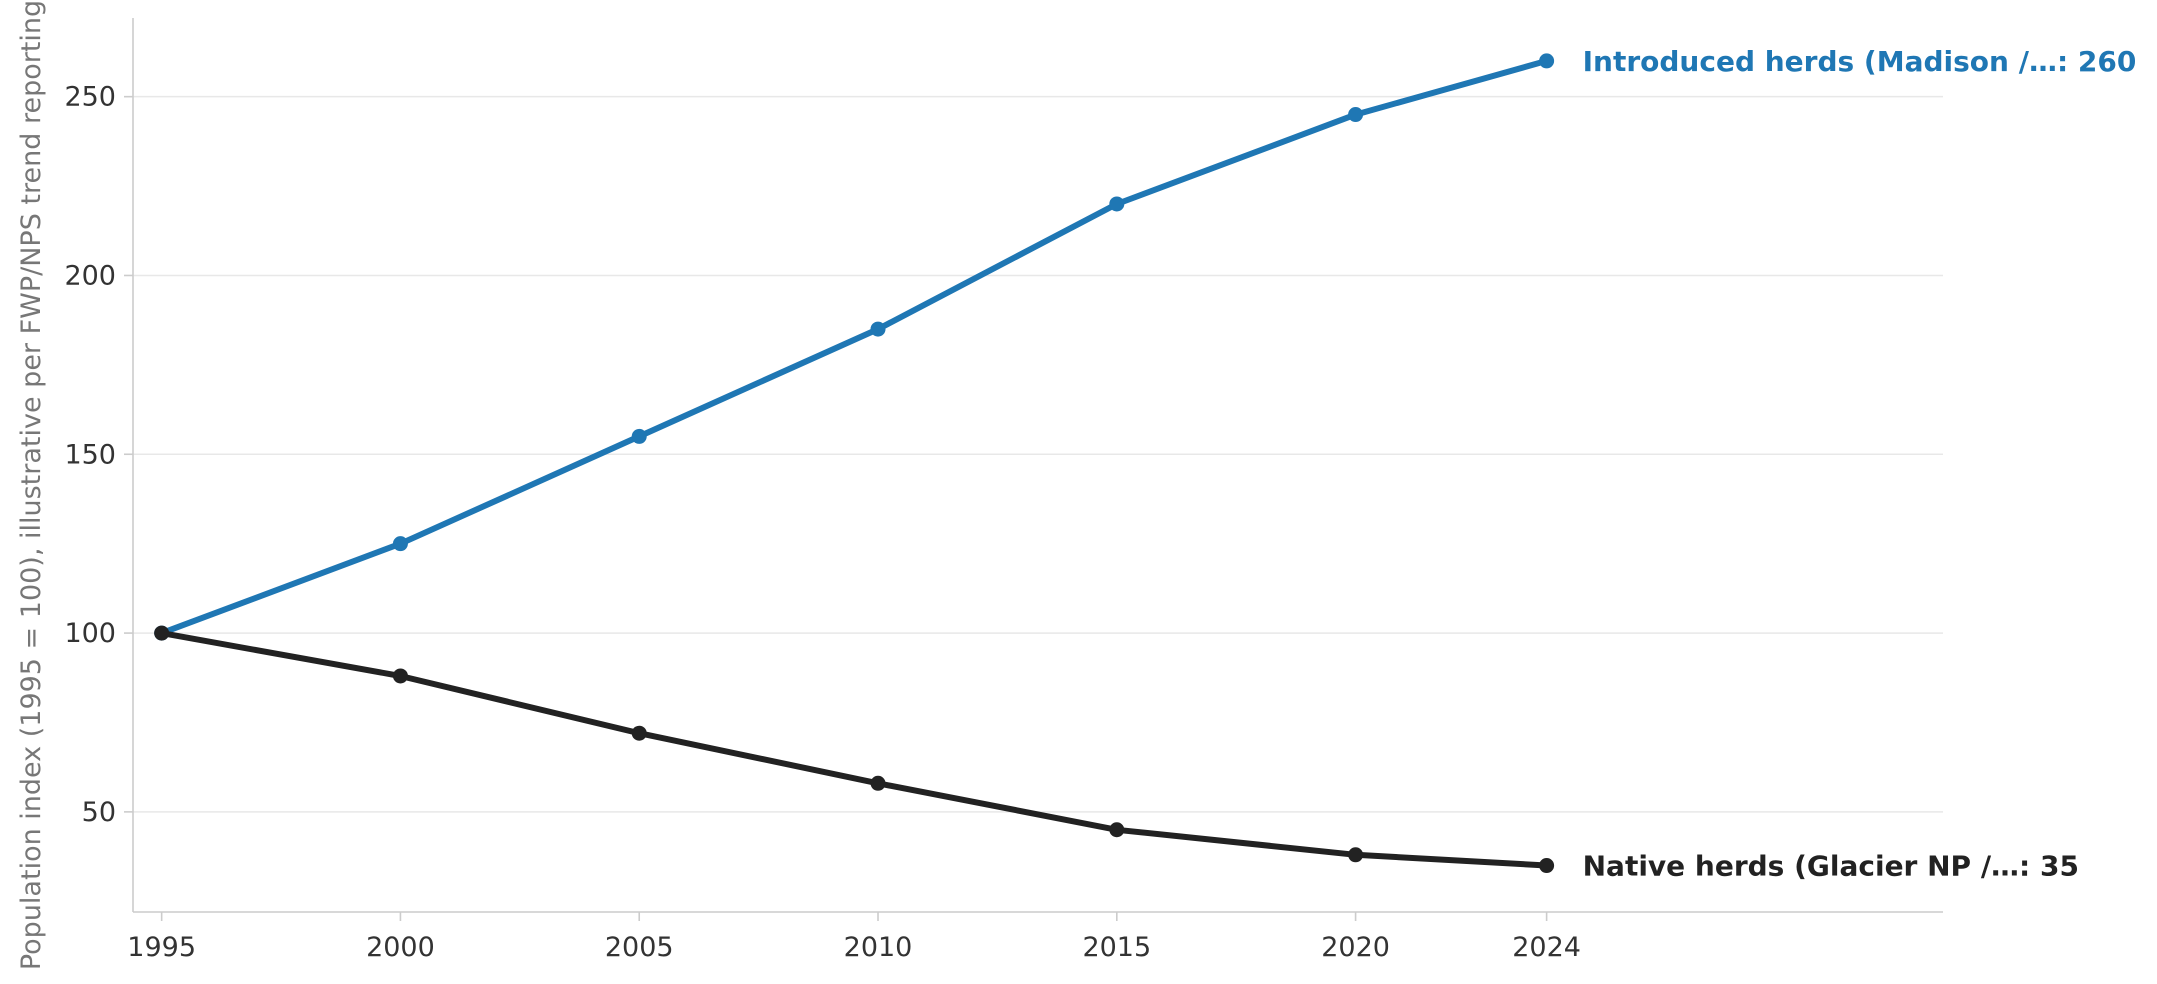  What do you see at coordinates (1831, 866) in the screenshot?
I see `series-end-label: Native herds (Glacier NP /…: 35` at bounding box center [1831, 866].